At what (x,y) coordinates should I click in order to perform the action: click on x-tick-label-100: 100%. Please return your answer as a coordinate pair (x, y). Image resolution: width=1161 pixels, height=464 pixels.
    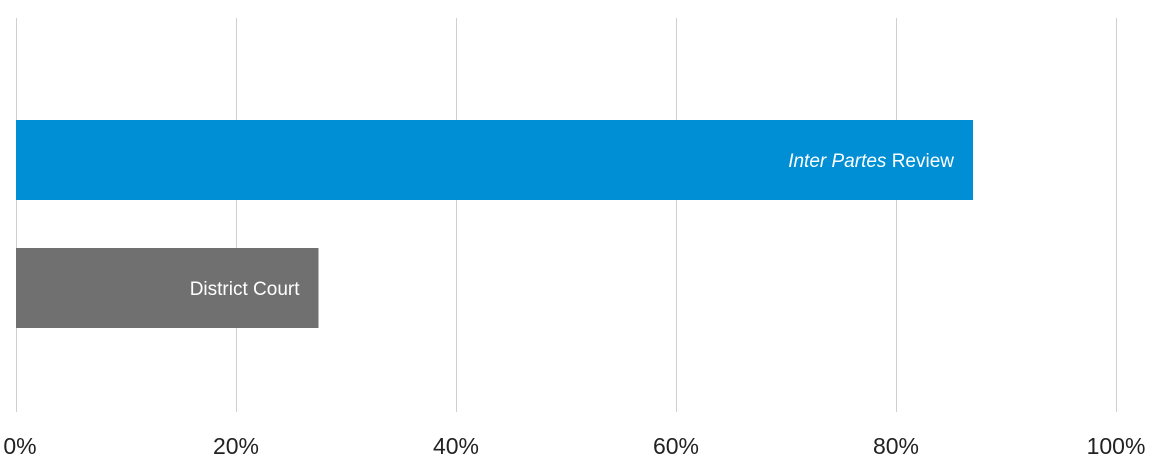
    Looking at the image, I should click on (1116, 446).